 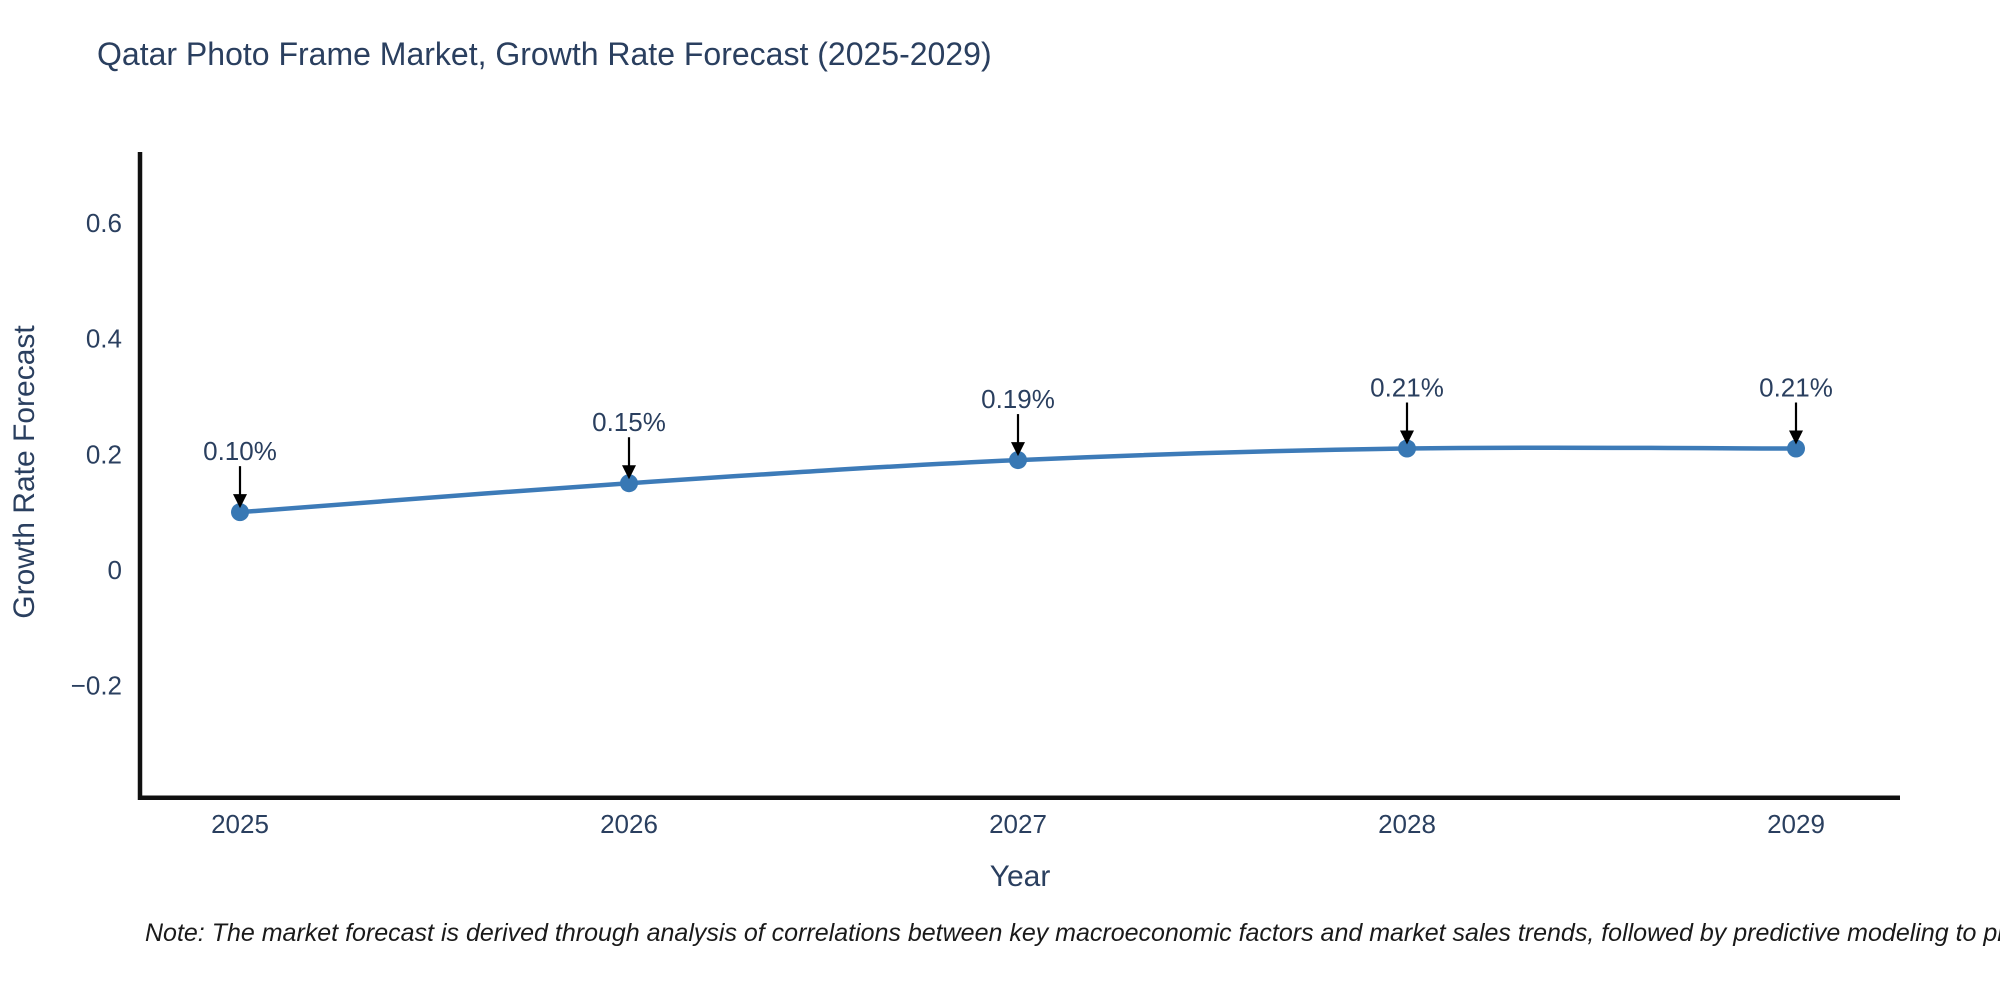 I want to click on x-axis-tick-label: 2025, so click(x=240, y=824).